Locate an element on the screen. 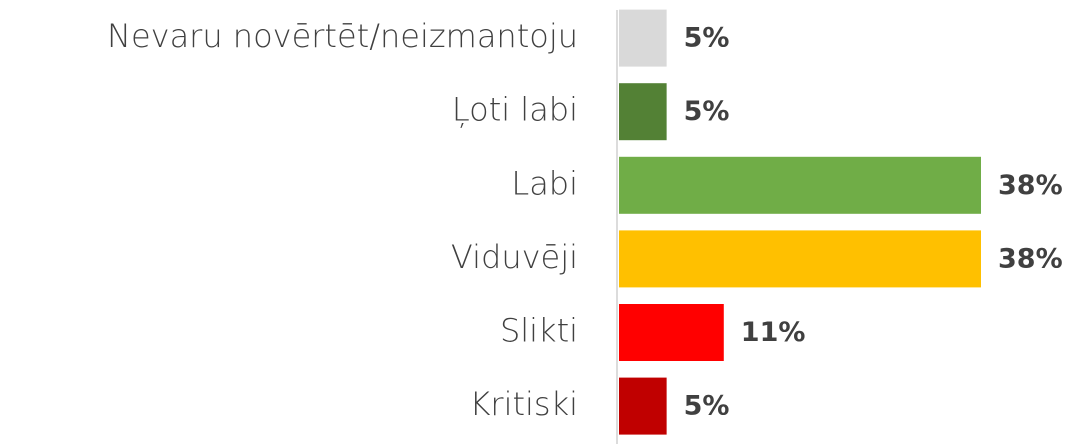 This screenshot has height=444, width=1083. category-label: Ļoti labi is located at coordinates (515, 110).